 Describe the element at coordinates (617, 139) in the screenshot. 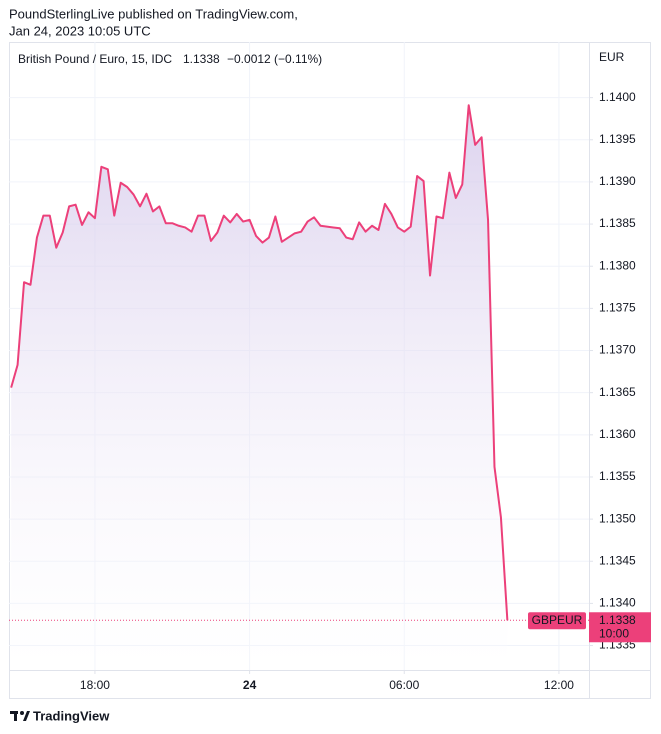

I see `y-tick-label: 1.1395` at that location.